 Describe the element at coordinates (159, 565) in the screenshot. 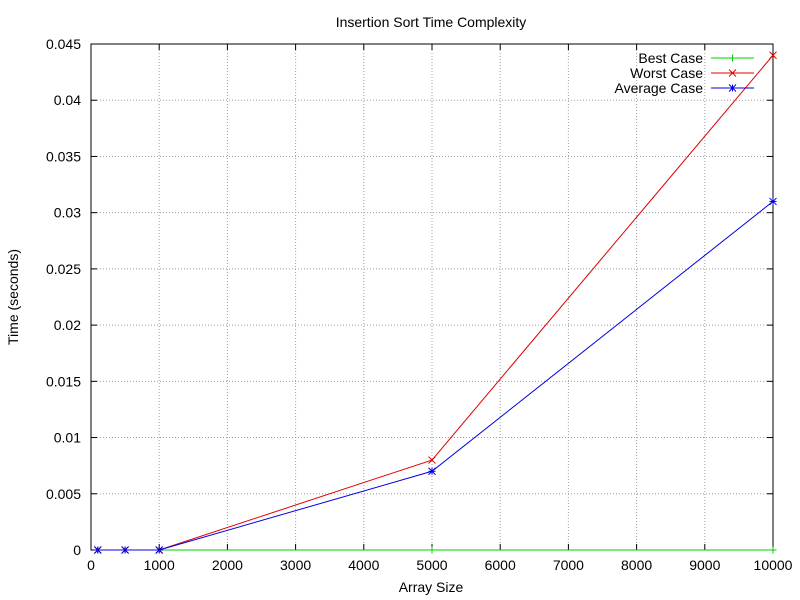

I see `x-tick-label: 1000` at that location.